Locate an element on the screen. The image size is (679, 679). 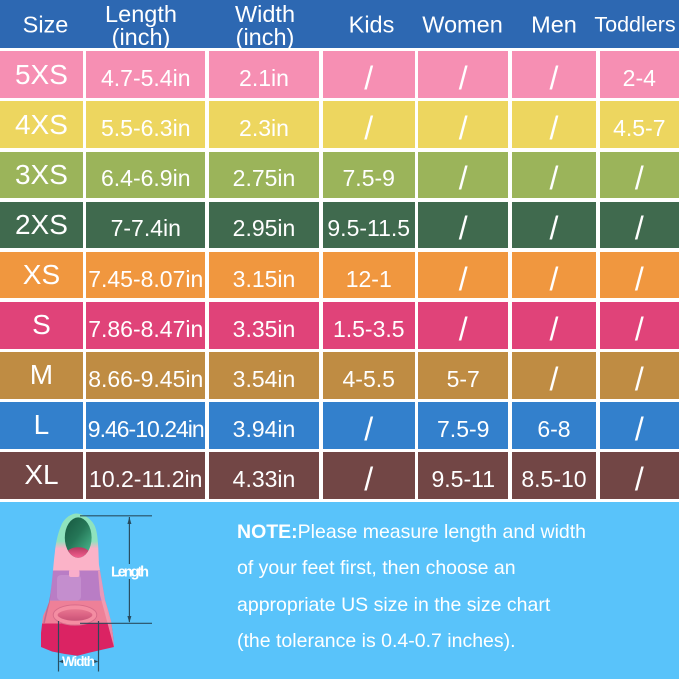
svg-text: Width is located at coordinates (78, 661).